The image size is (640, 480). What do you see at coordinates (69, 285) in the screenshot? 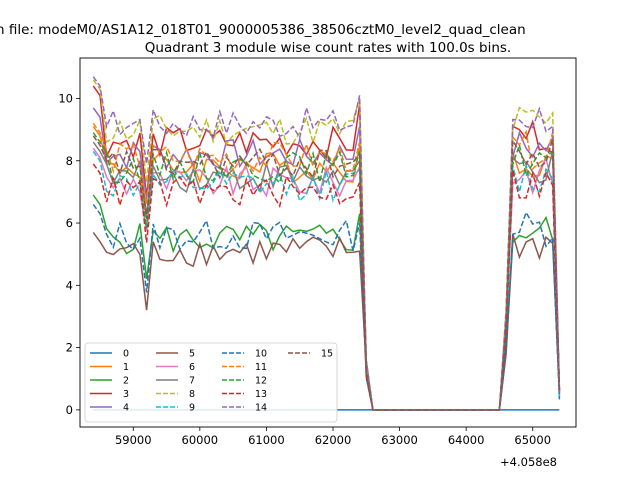
I see `y-tick-label: 4` at bounding box center [69, 285].